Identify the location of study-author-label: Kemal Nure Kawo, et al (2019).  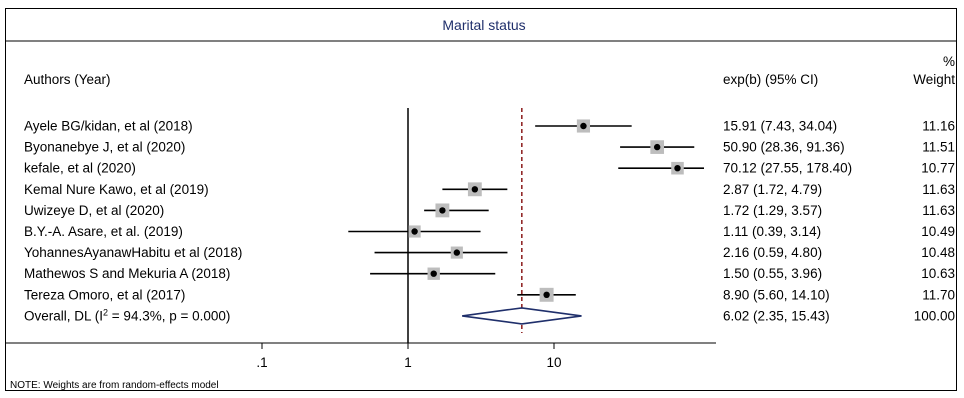
(116, 189).